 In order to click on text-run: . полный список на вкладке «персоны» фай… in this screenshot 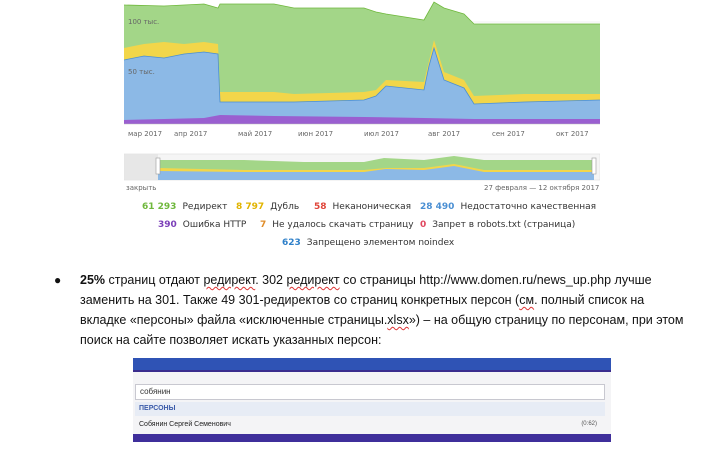, I will do `click(362, 310)`.